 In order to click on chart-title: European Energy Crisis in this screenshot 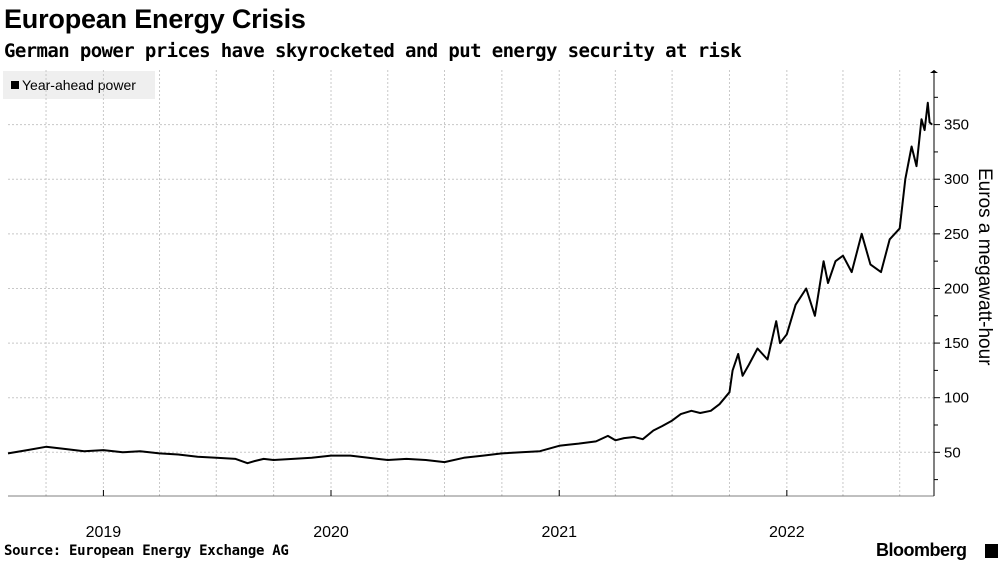, I will do `click(155, 19)`.